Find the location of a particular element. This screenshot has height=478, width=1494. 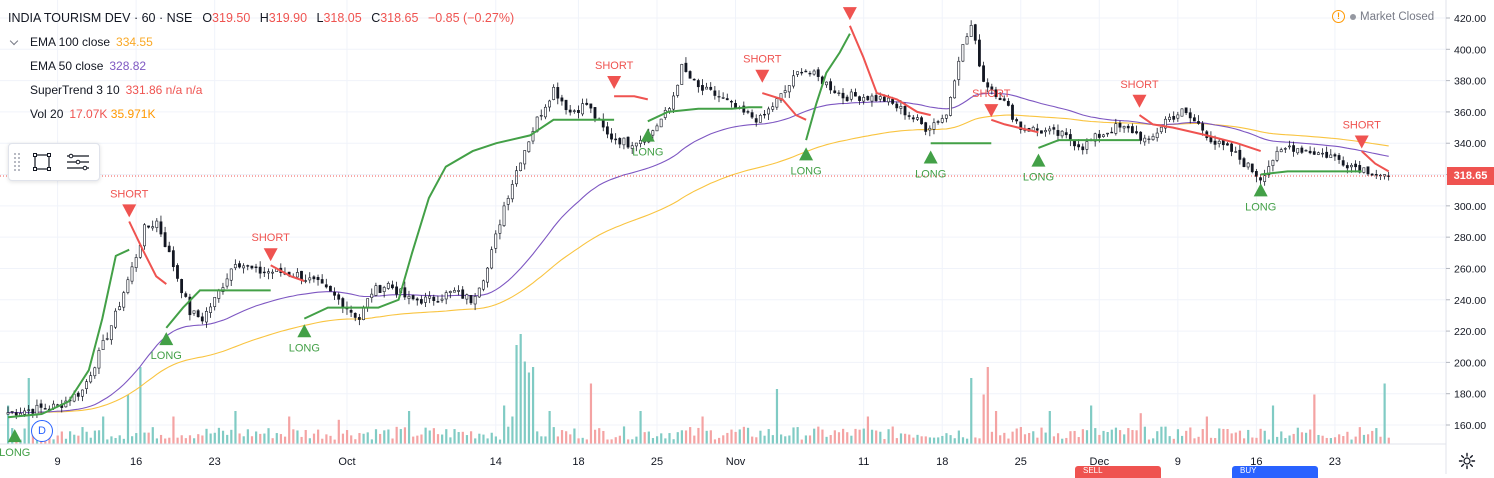

drag-handle-icon is located at coordinates (17, 162).